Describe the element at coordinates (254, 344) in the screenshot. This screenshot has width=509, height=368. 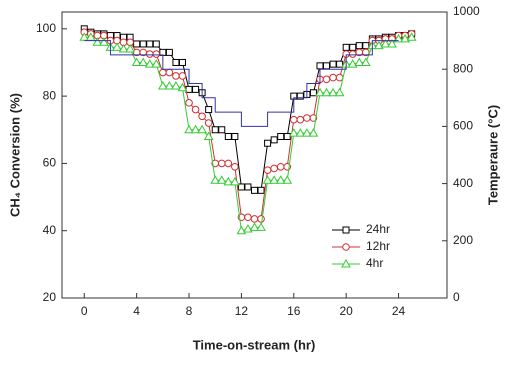
I see `x-axis-label: Time-on-stream (hr)` at that location.